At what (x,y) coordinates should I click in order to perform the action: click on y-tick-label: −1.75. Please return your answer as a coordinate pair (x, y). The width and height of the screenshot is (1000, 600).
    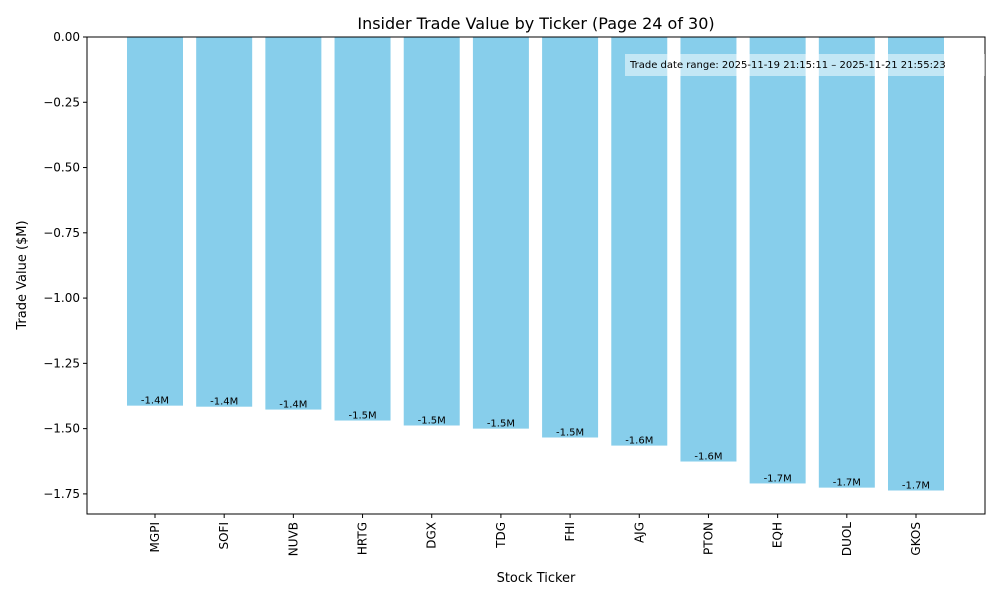
    Looking at the image, I should click on (61, 494).